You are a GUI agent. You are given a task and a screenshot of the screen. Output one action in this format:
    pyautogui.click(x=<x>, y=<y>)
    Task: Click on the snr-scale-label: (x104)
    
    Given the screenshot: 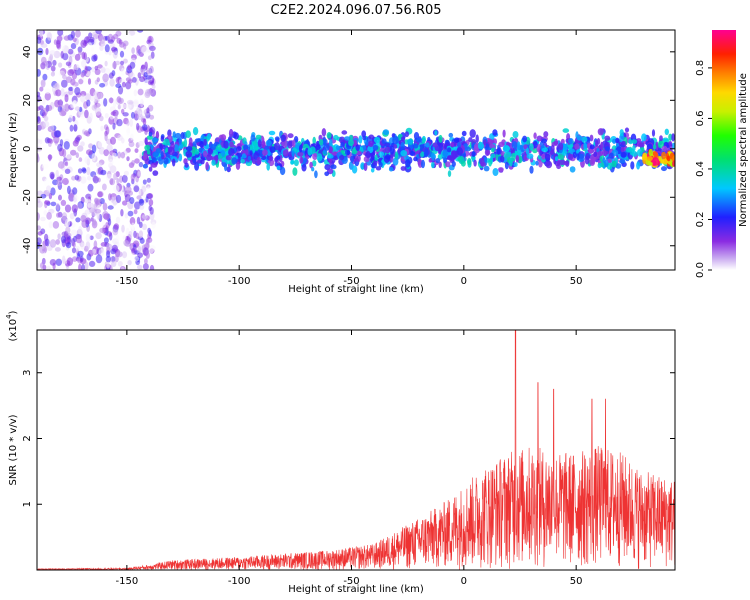 What is the action you would take?
    pyautogui.click(x=12, y=325)
    